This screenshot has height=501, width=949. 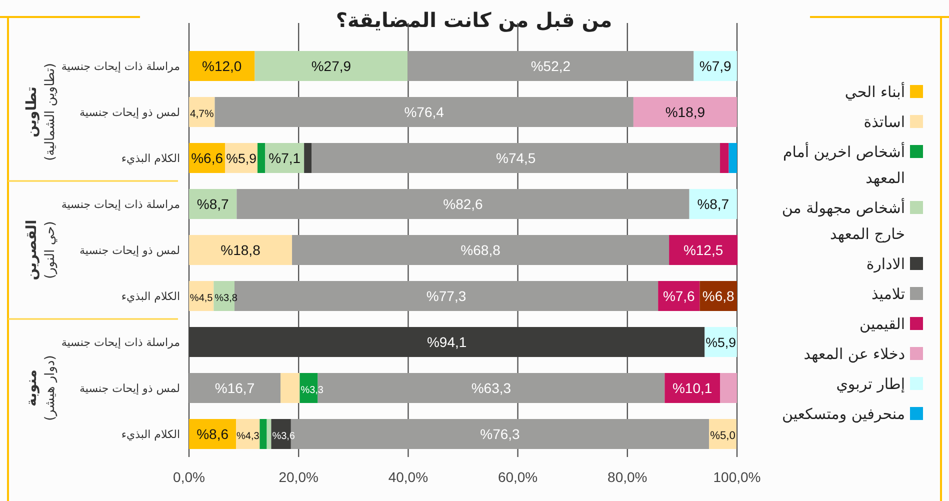 I want to click on chart-title: من قبل من كانت المضايقة؟, so click(x=474, y=20).